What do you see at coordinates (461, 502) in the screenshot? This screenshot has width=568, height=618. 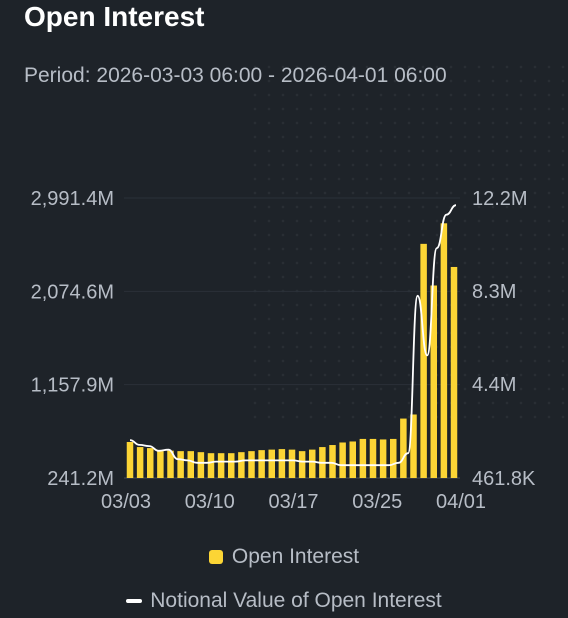 I see `x-axis-tick-label: 04/01` at bounding box center [461, 502].